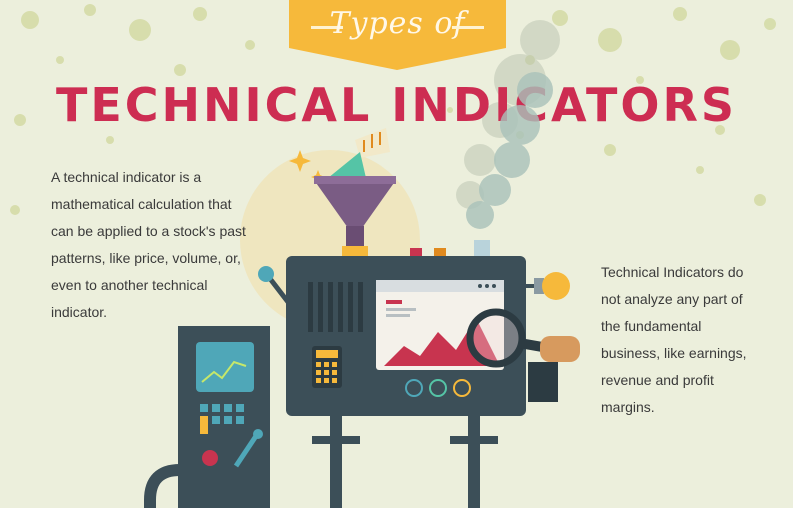  I want to click on left-line: indicator., so click(79, 312).